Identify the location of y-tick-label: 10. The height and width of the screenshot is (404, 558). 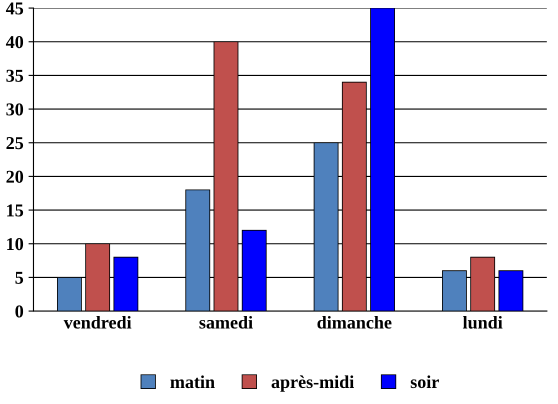
(15, 244).